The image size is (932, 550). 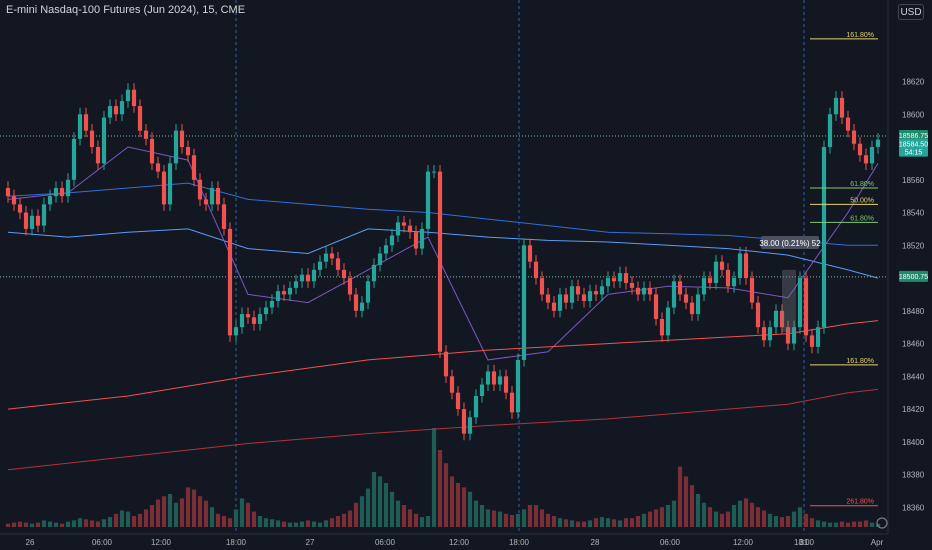 I want to click on price-label-countdown: 54:15, so click(x=914, y=153).